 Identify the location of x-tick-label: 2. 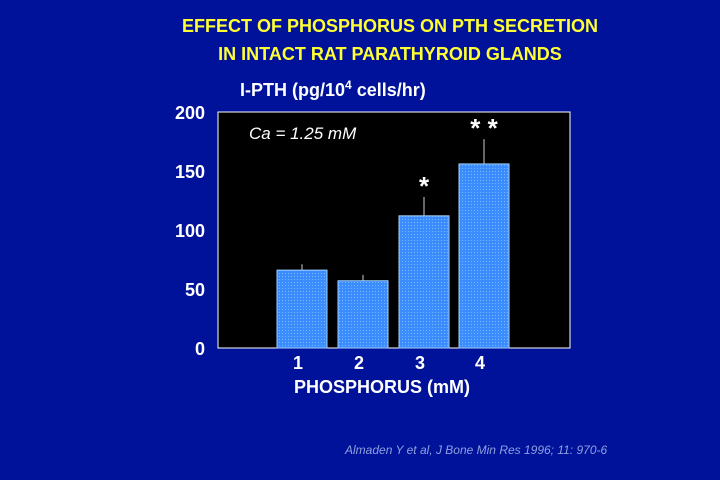
(359, 363).